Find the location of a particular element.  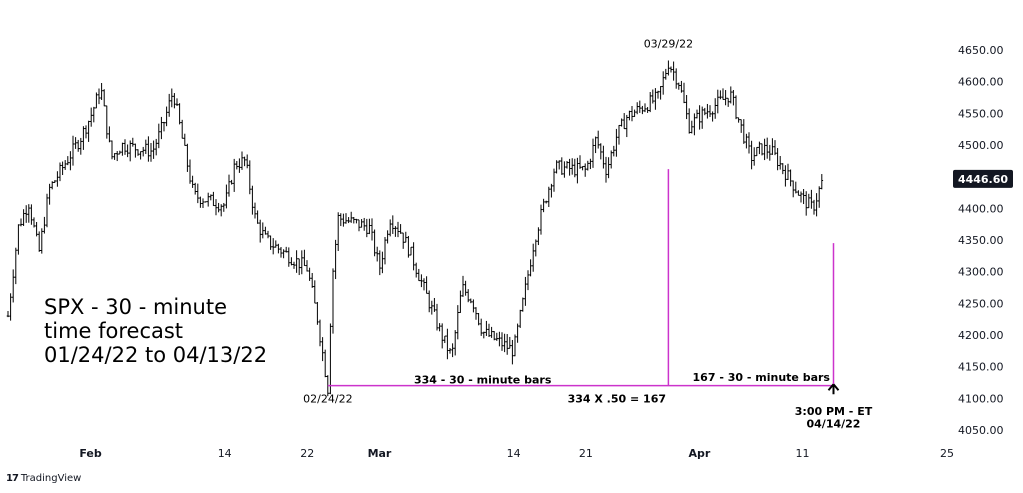

x-tick-label: 25 is located at coordinates (947, 453).